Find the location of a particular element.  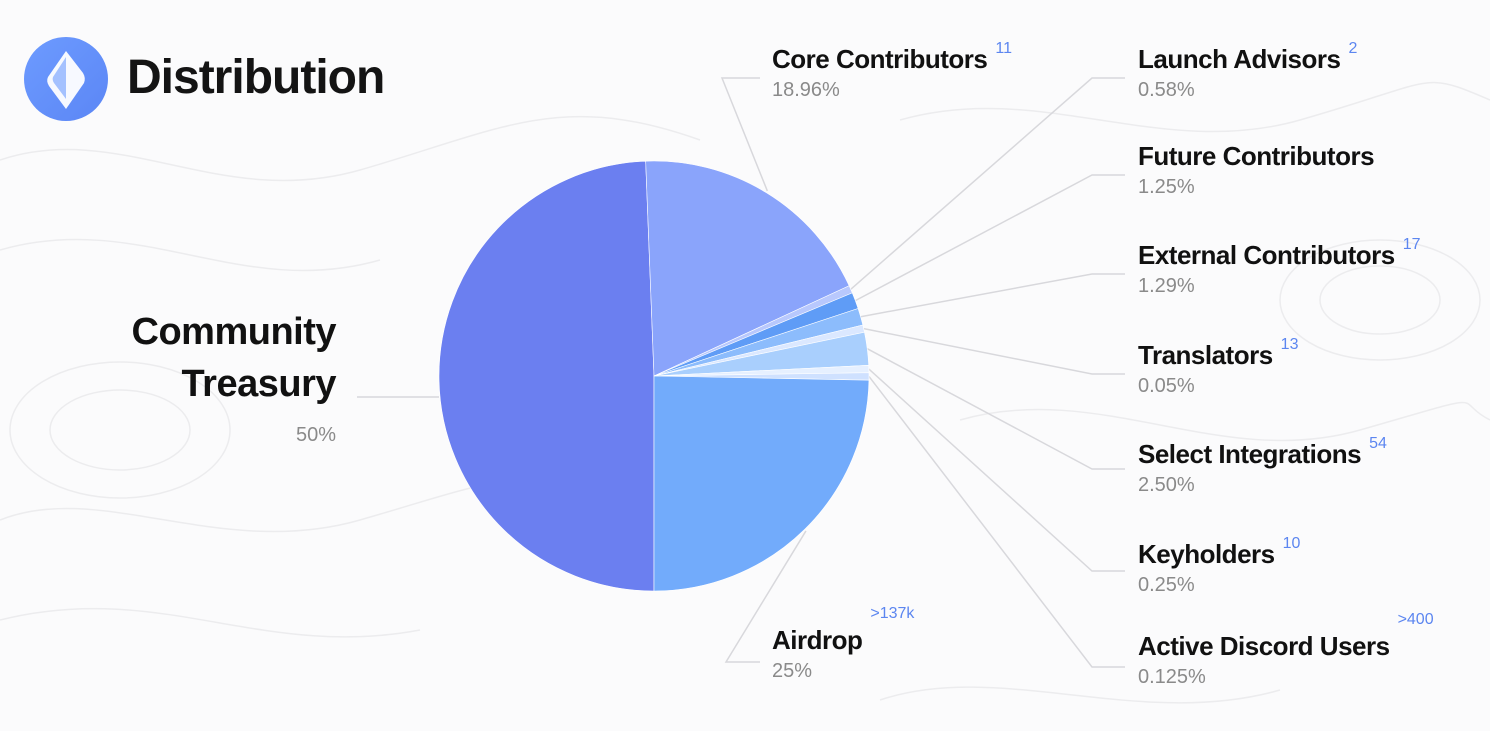

external-contributors-name: External Contributors is located at coordinates (1266, 255).